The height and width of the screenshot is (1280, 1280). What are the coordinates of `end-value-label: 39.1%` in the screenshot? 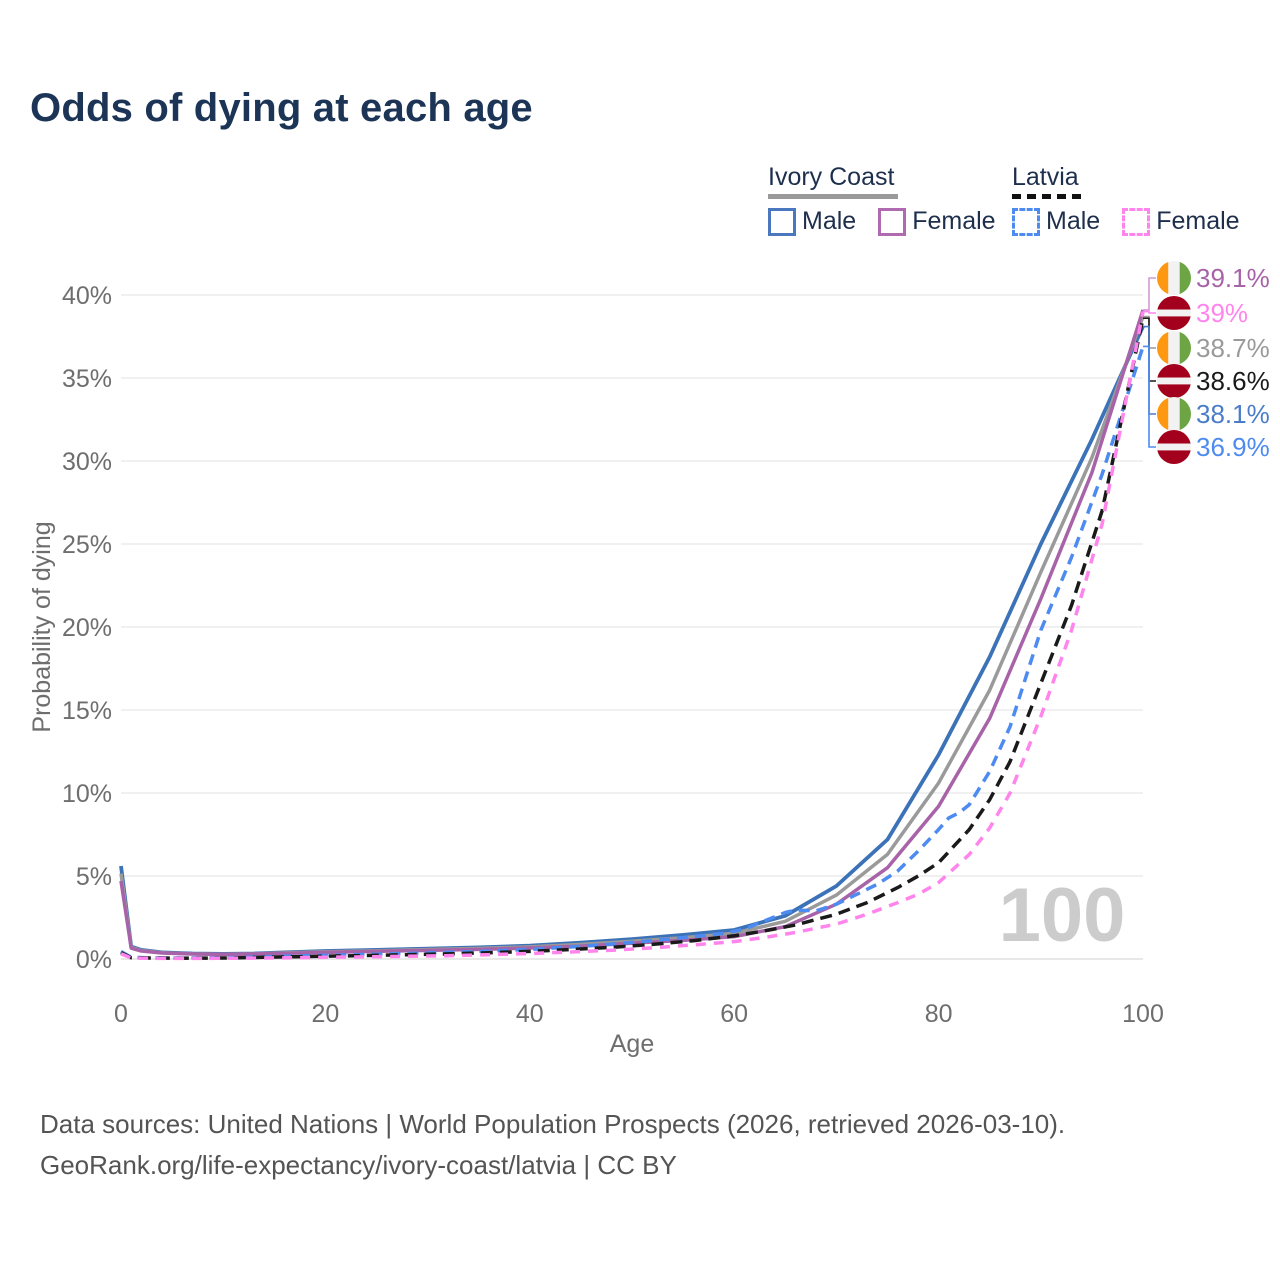 It's located at (1233, 278).